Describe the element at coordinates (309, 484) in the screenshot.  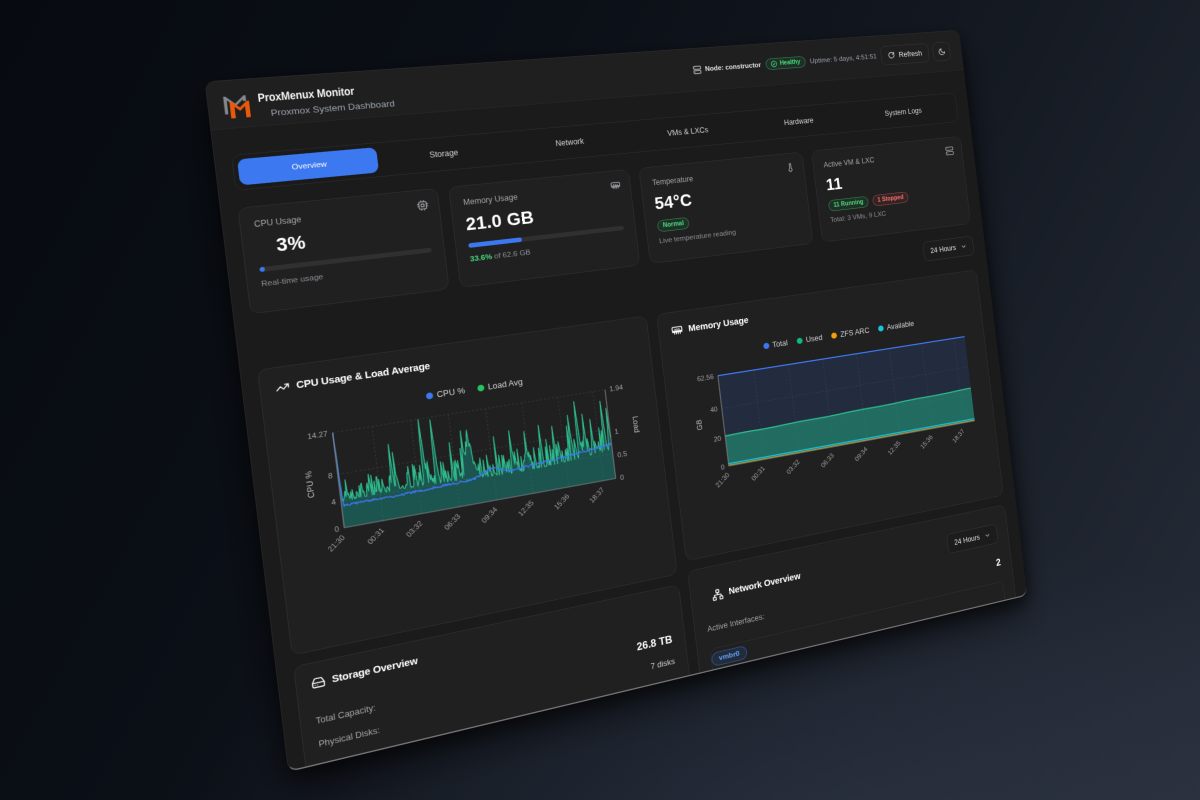
I see `svg-text: CPU %` at that location.